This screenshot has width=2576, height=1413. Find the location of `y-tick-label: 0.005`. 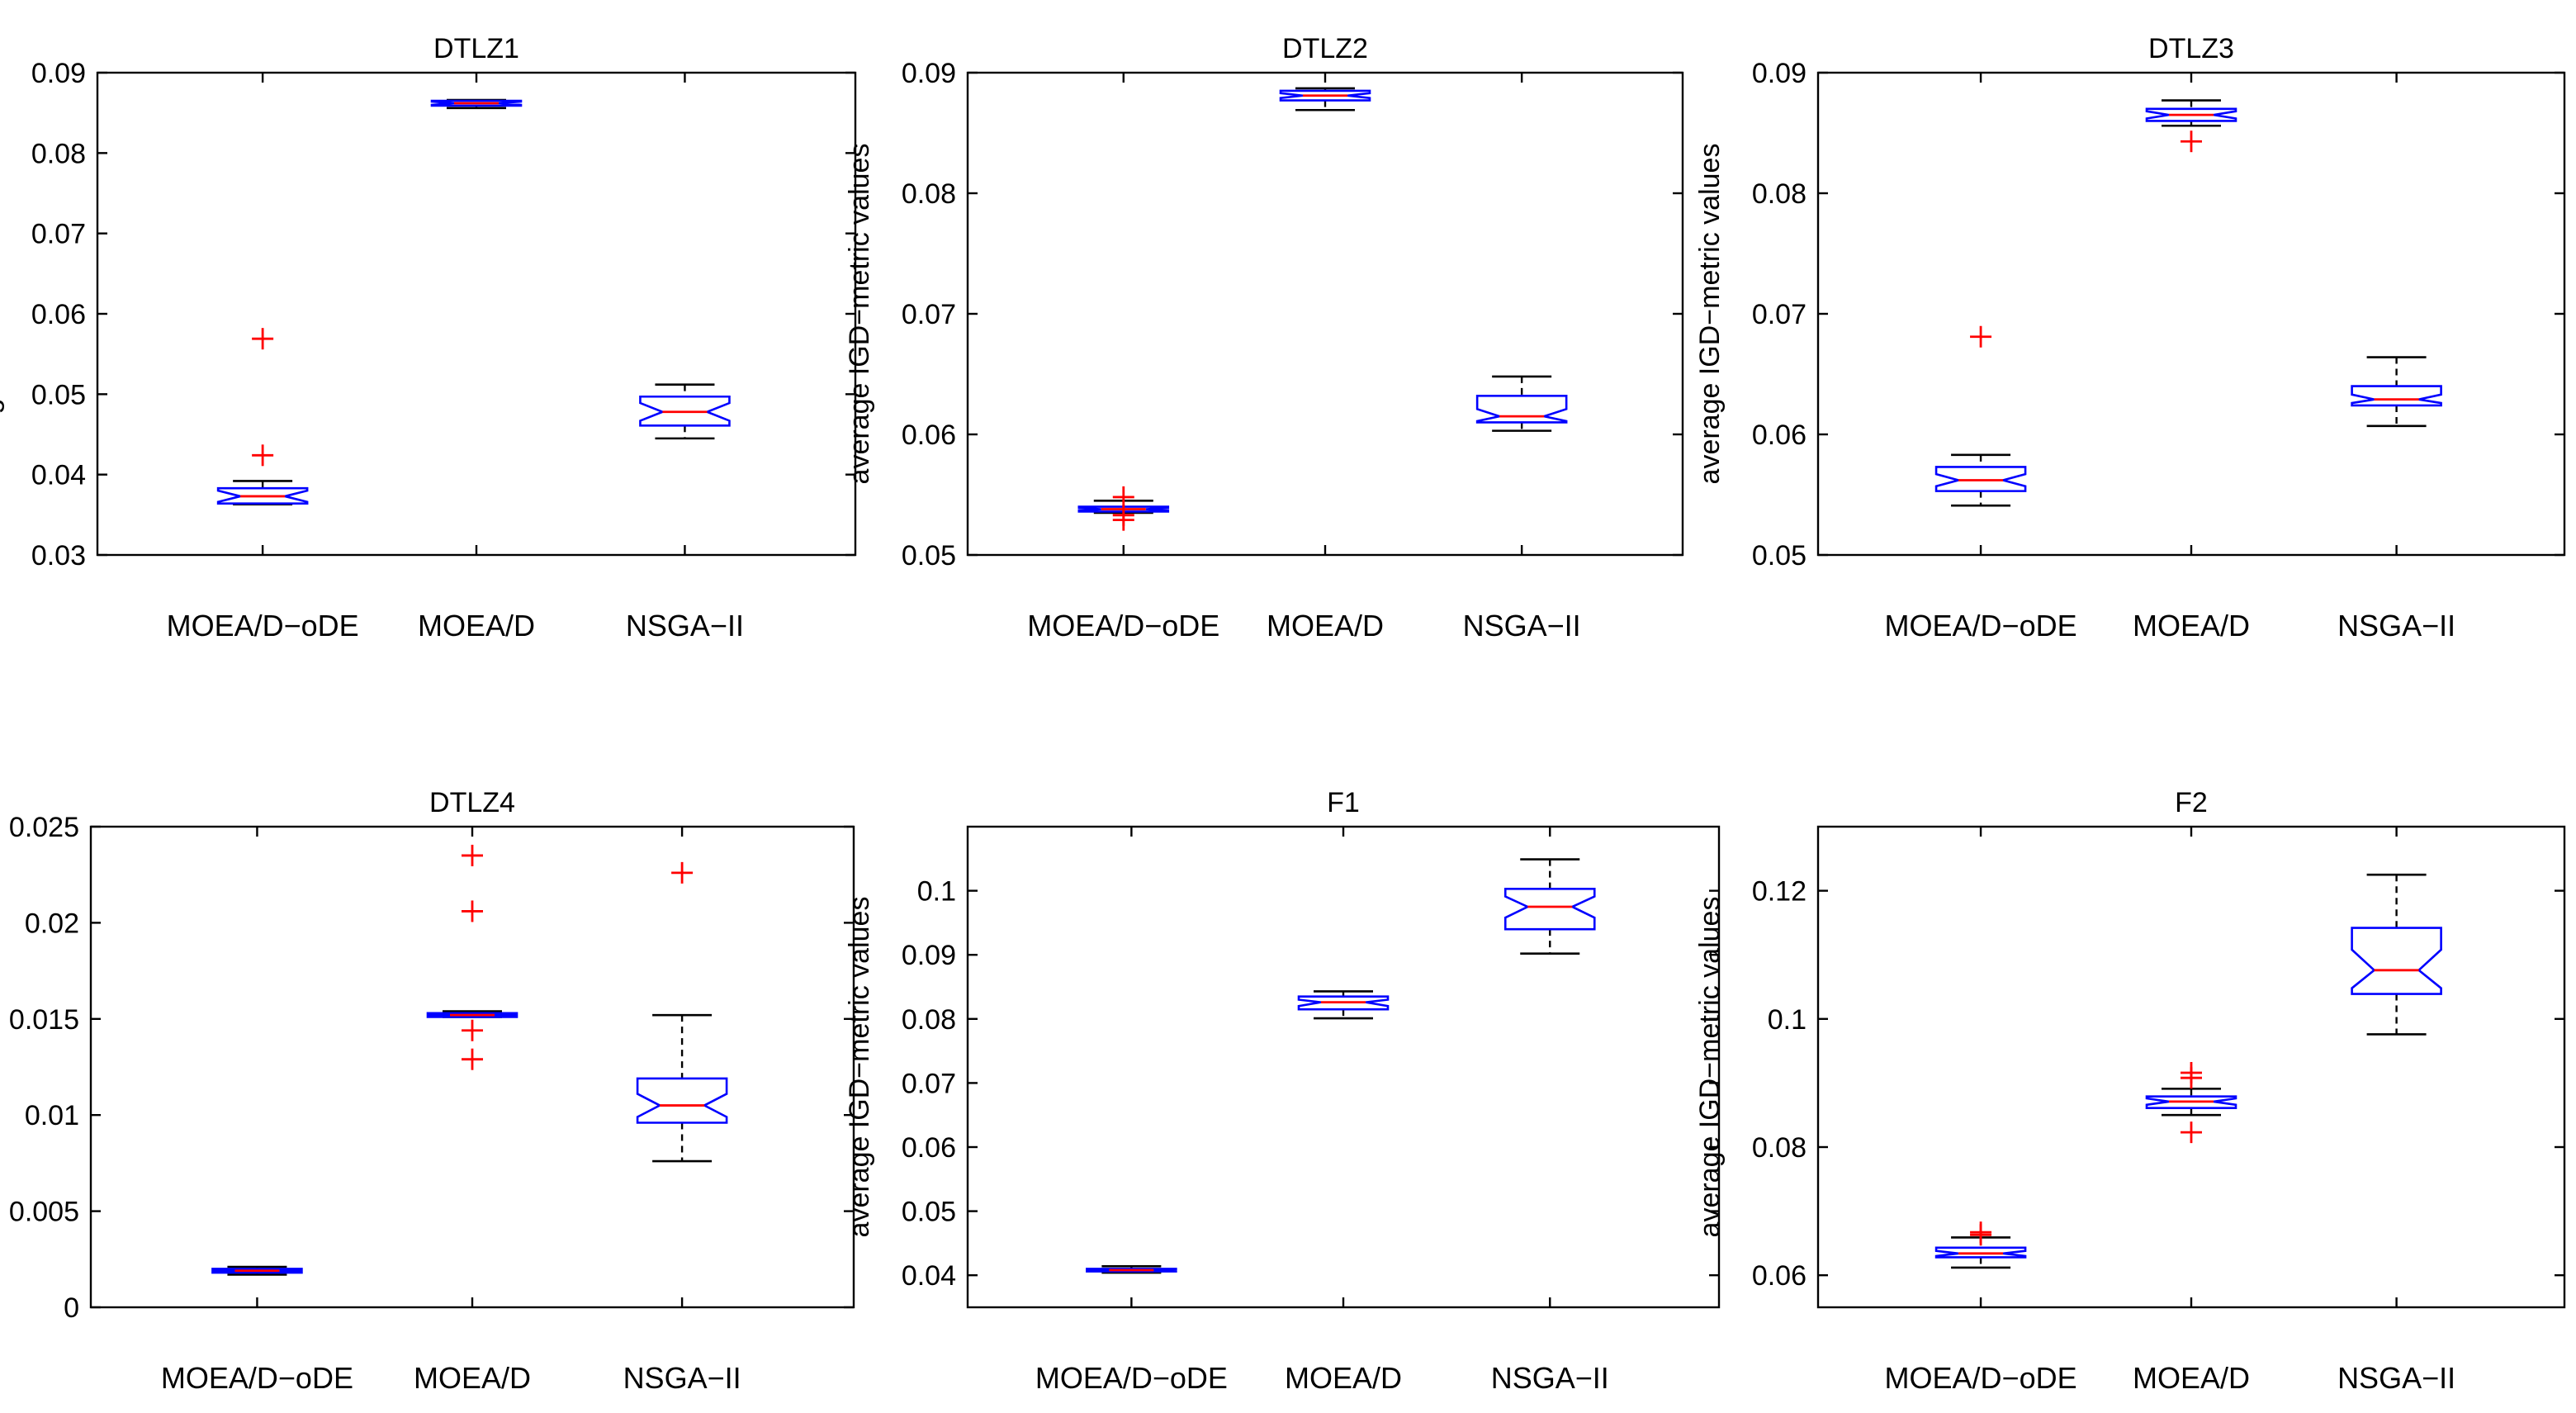

y-tick-label: 0.005 is located at coordinates (44, 1212).